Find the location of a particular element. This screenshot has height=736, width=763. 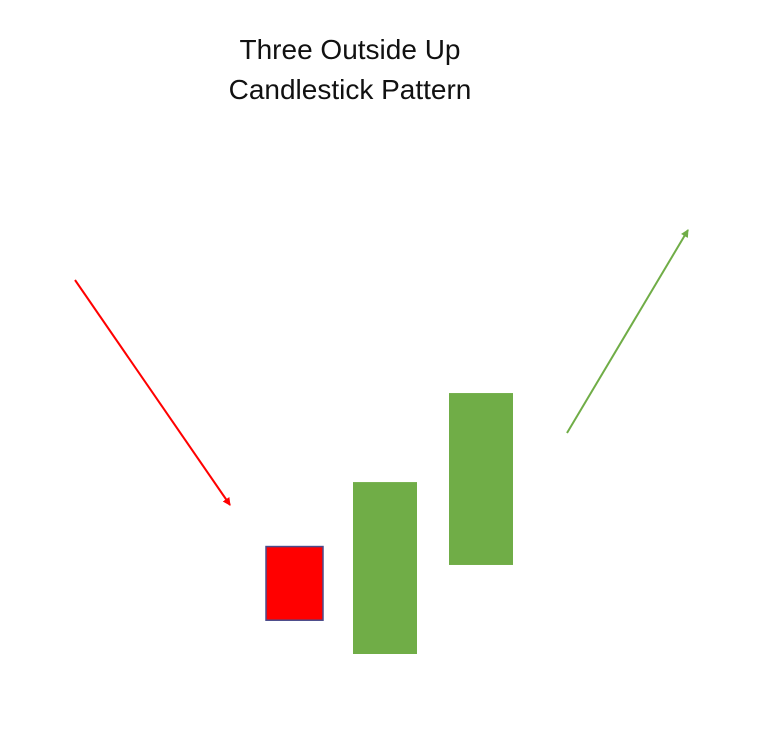

title-line-1: Three Outside Up is located at coordinates (350, 49).